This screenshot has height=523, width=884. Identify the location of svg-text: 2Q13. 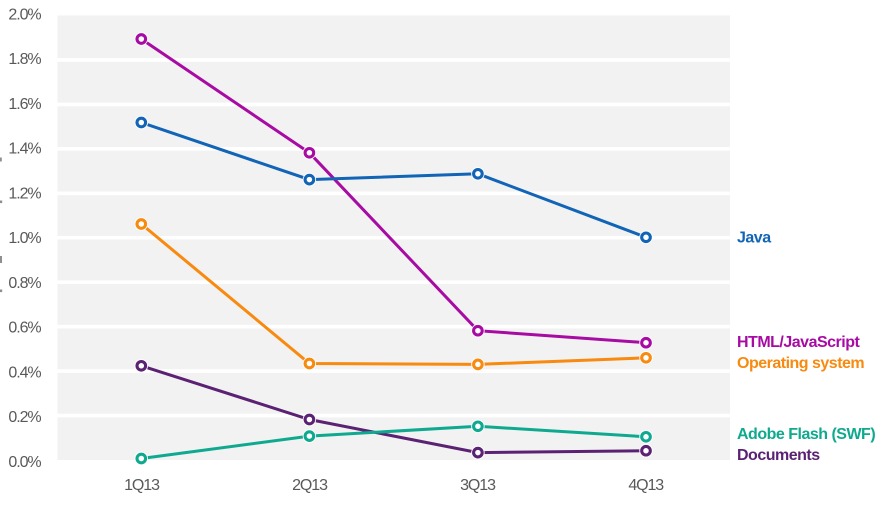
(310, 485).